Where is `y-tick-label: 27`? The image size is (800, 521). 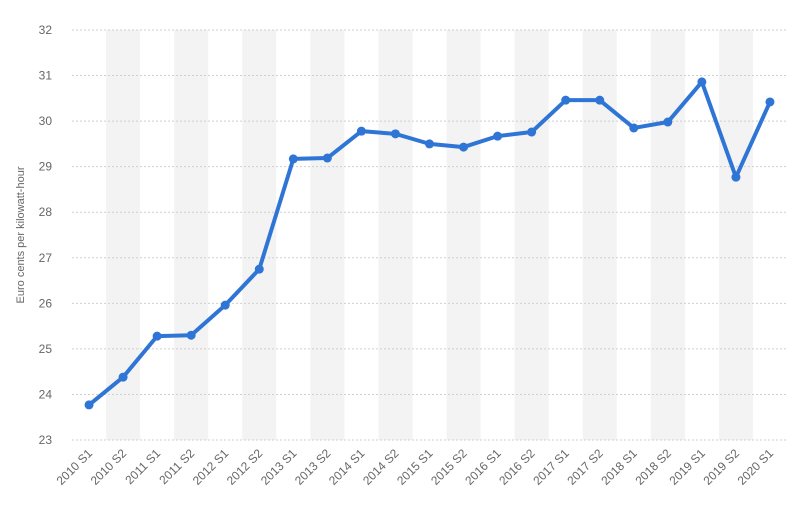 y-tick-label: 27 is located at coordinates (46, 258).